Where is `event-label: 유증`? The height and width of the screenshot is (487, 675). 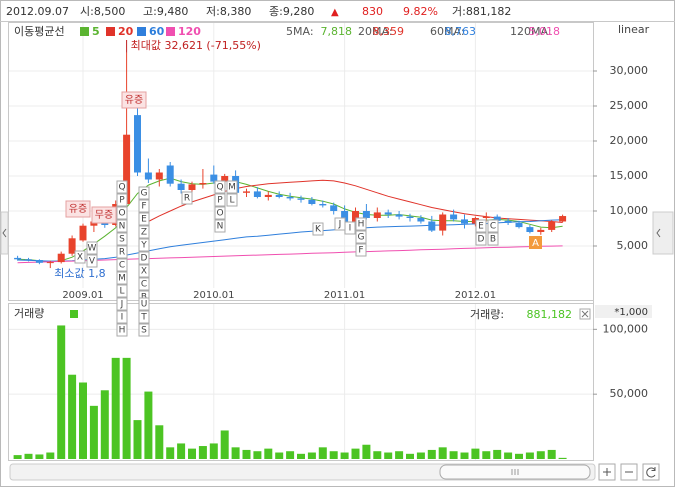 event-label: 유증 is located at coordinates (78, 209).